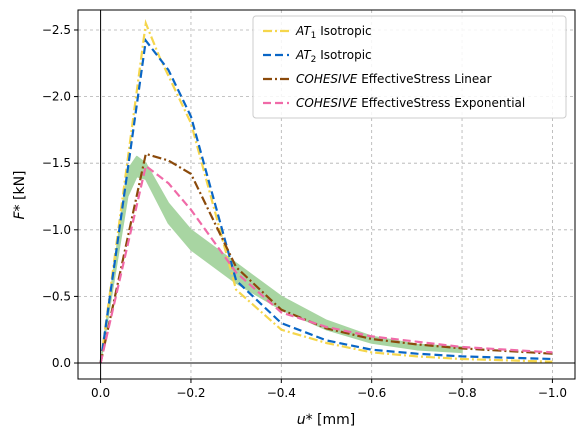 The width and height of the screenshot is (585, 439). I want to click on x-tick-label: 0.0, so click(100, 393).